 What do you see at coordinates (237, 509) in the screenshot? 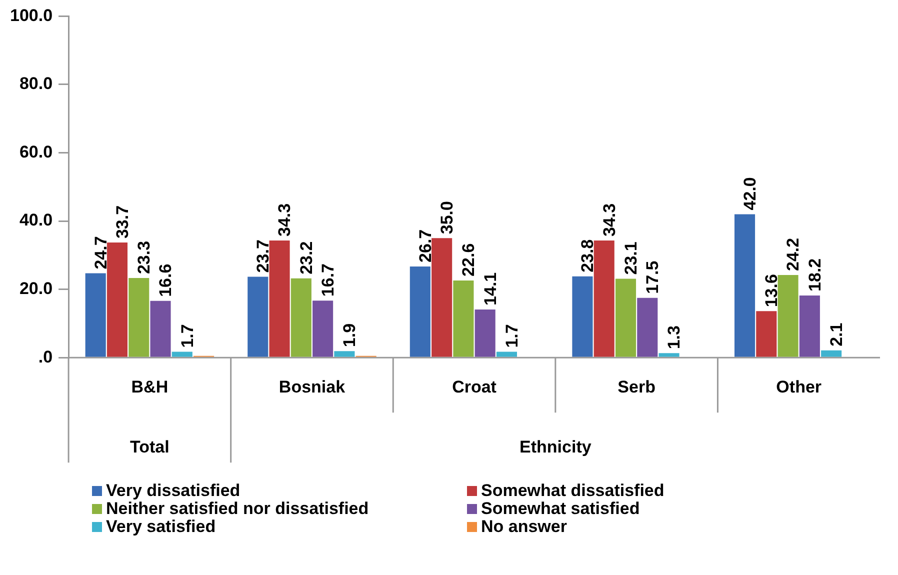
I see `legend-label: Neither satisfied nor dissatisfied` at bounding box center [237, 509].